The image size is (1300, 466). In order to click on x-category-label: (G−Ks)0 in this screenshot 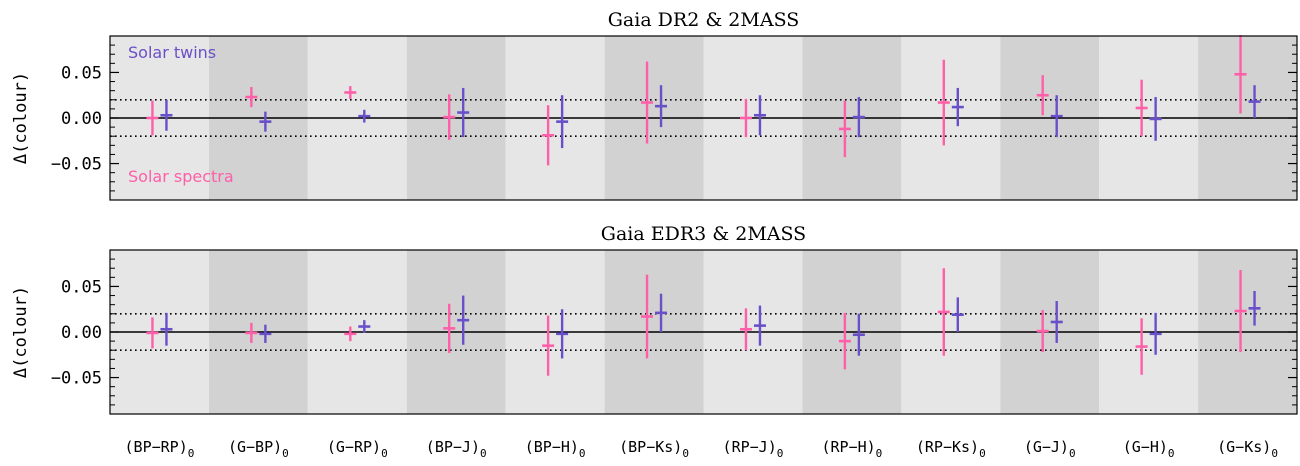, I will do `click(1247, 449)`.